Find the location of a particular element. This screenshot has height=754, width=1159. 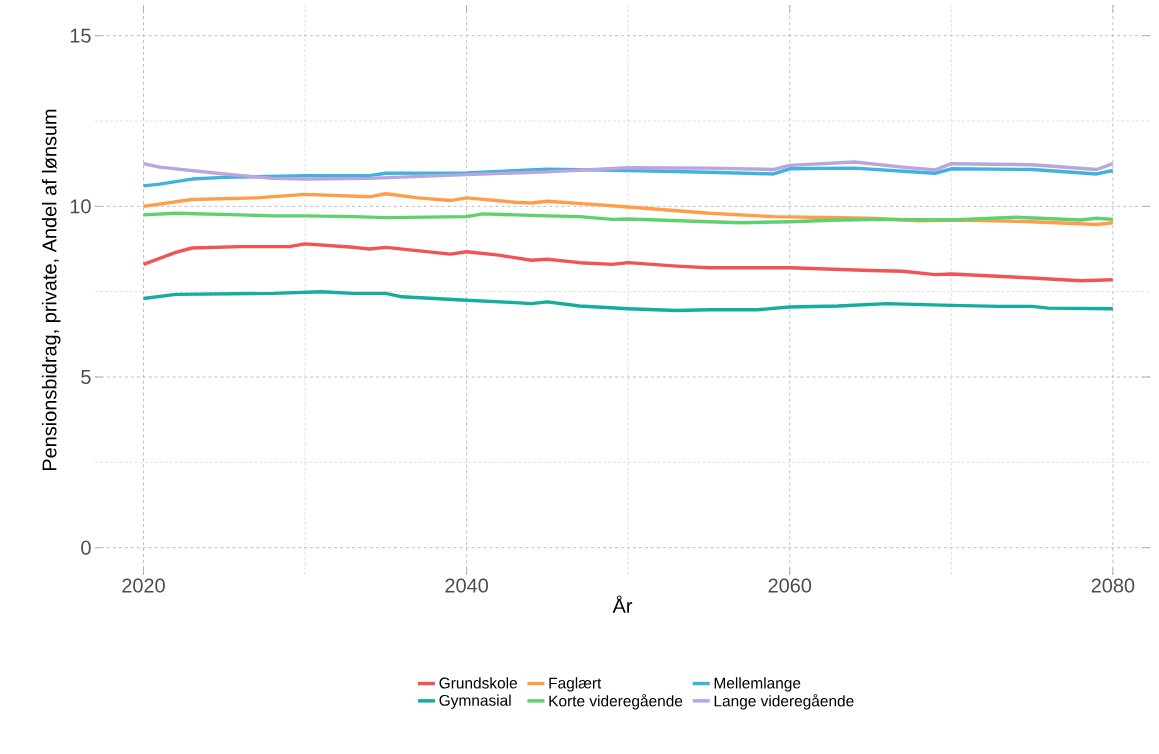

x-tick-label: 2080 is located at coordinates (1113, 585).